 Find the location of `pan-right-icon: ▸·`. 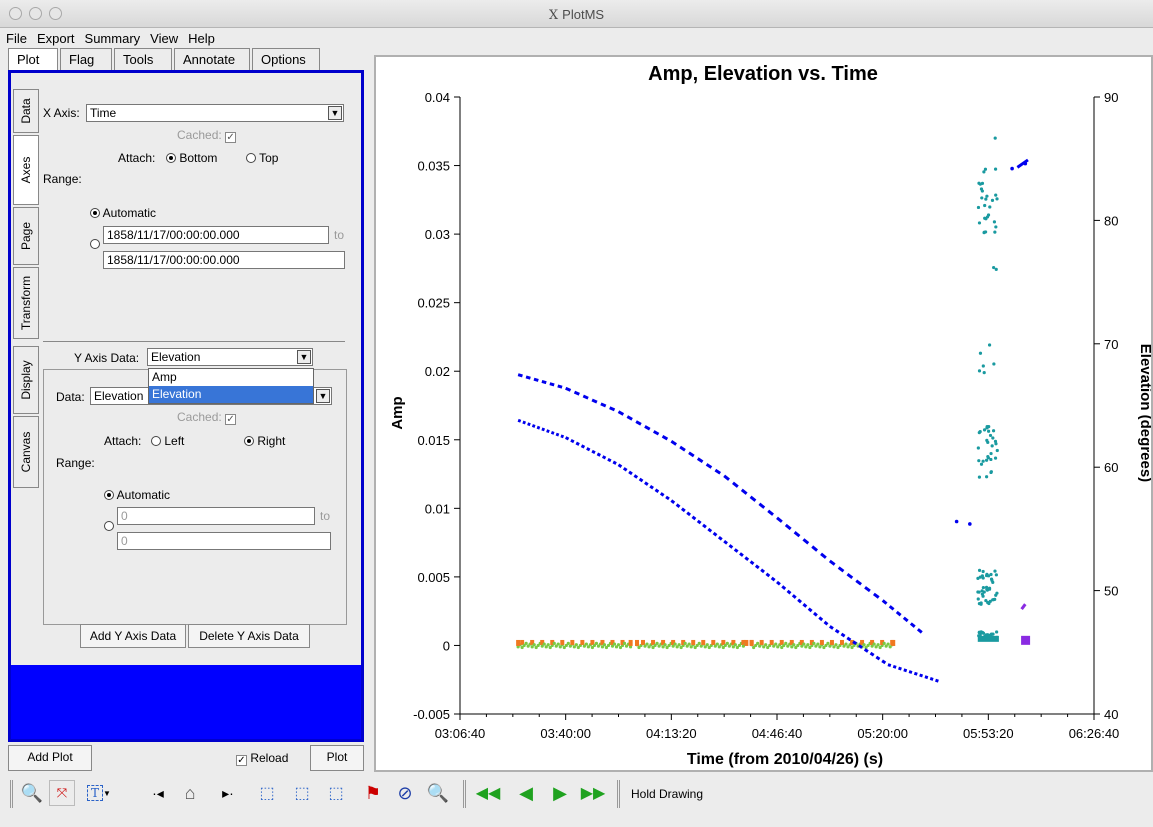

pan-right-icon: ▸· is located at coordinates (228, 792).